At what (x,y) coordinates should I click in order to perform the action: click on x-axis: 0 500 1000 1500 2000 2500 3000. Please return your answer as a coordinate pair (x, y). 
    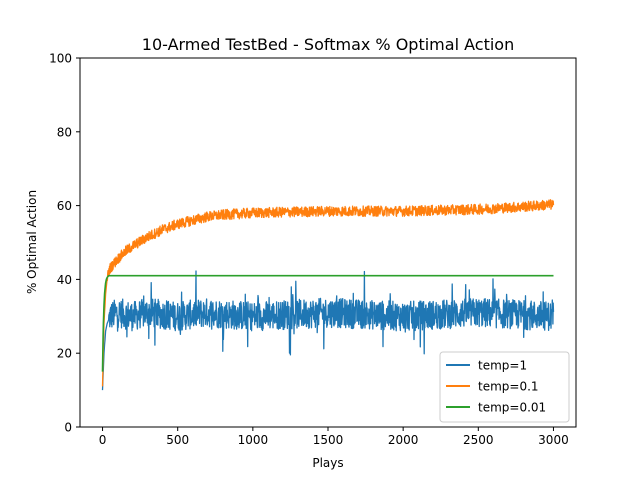
    Looking at the image, I should click on (334, 437).